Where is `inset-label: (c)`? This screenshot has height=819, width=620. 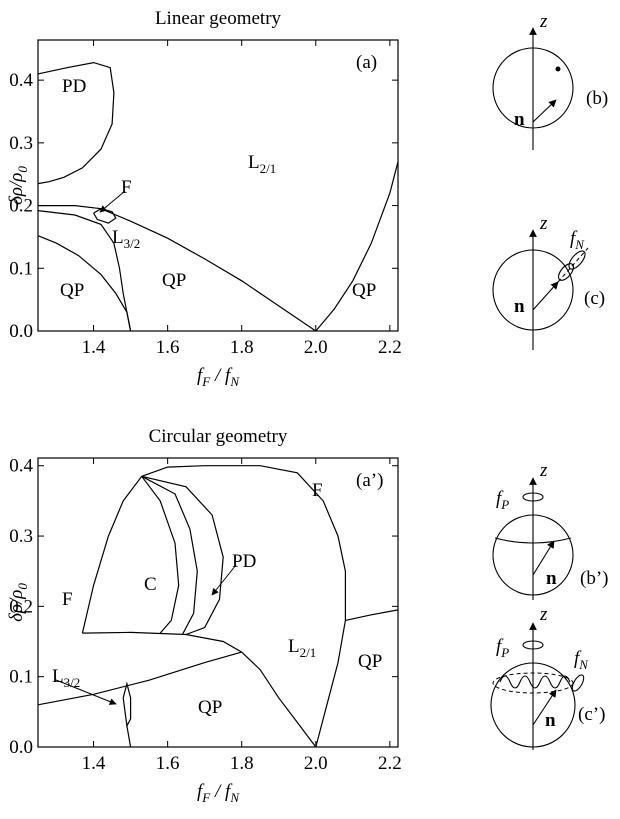
inset-label: (c) is located at coordinates (594, 298).